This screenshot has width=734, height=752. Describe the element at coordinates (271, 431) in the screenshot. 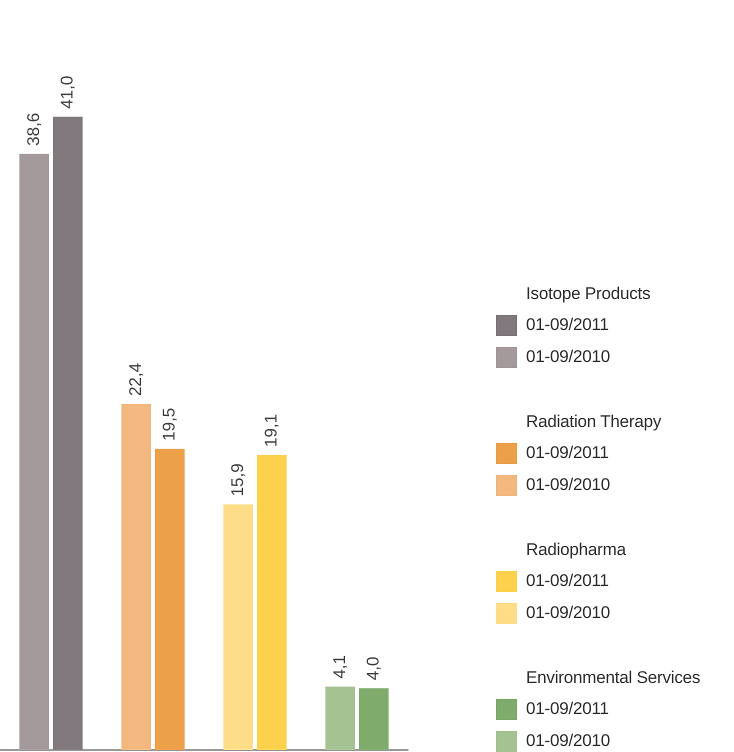

I see `data-label: 19,1` at that location.